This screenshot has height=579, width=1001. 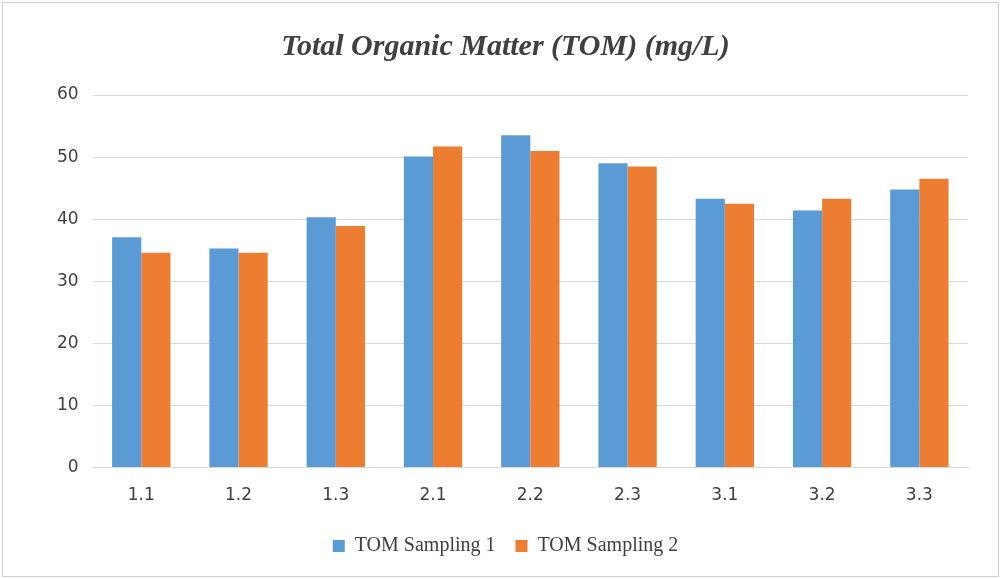 What do you see at coordinates (67, 155) in the screenshot?
I see `y-tick-label: 50` at bounding box center [67, 155].